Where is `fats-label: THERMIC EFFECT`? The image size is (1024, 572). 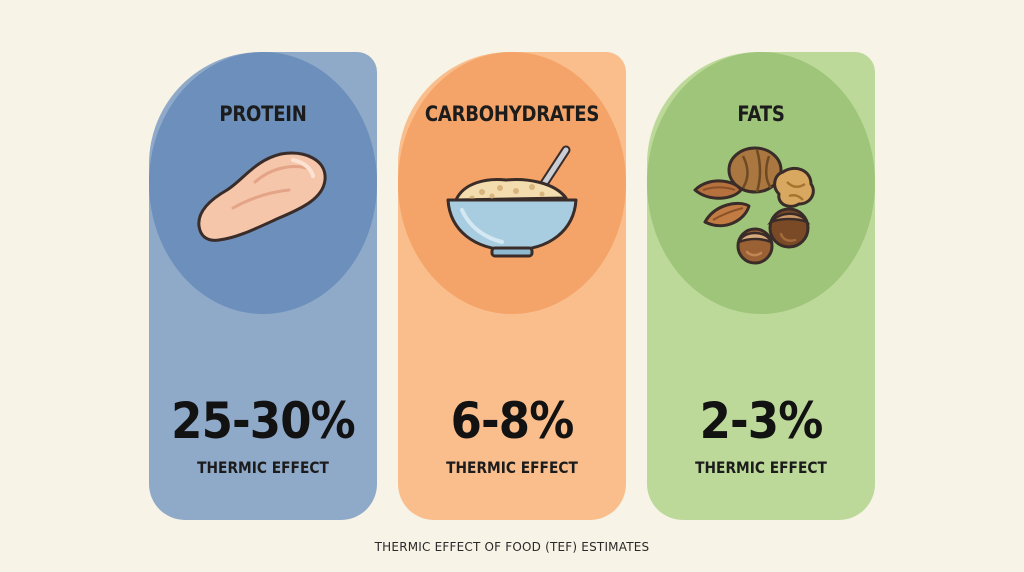
fats-label: THERMIC EFFECT is located at coordinates (761, 467).